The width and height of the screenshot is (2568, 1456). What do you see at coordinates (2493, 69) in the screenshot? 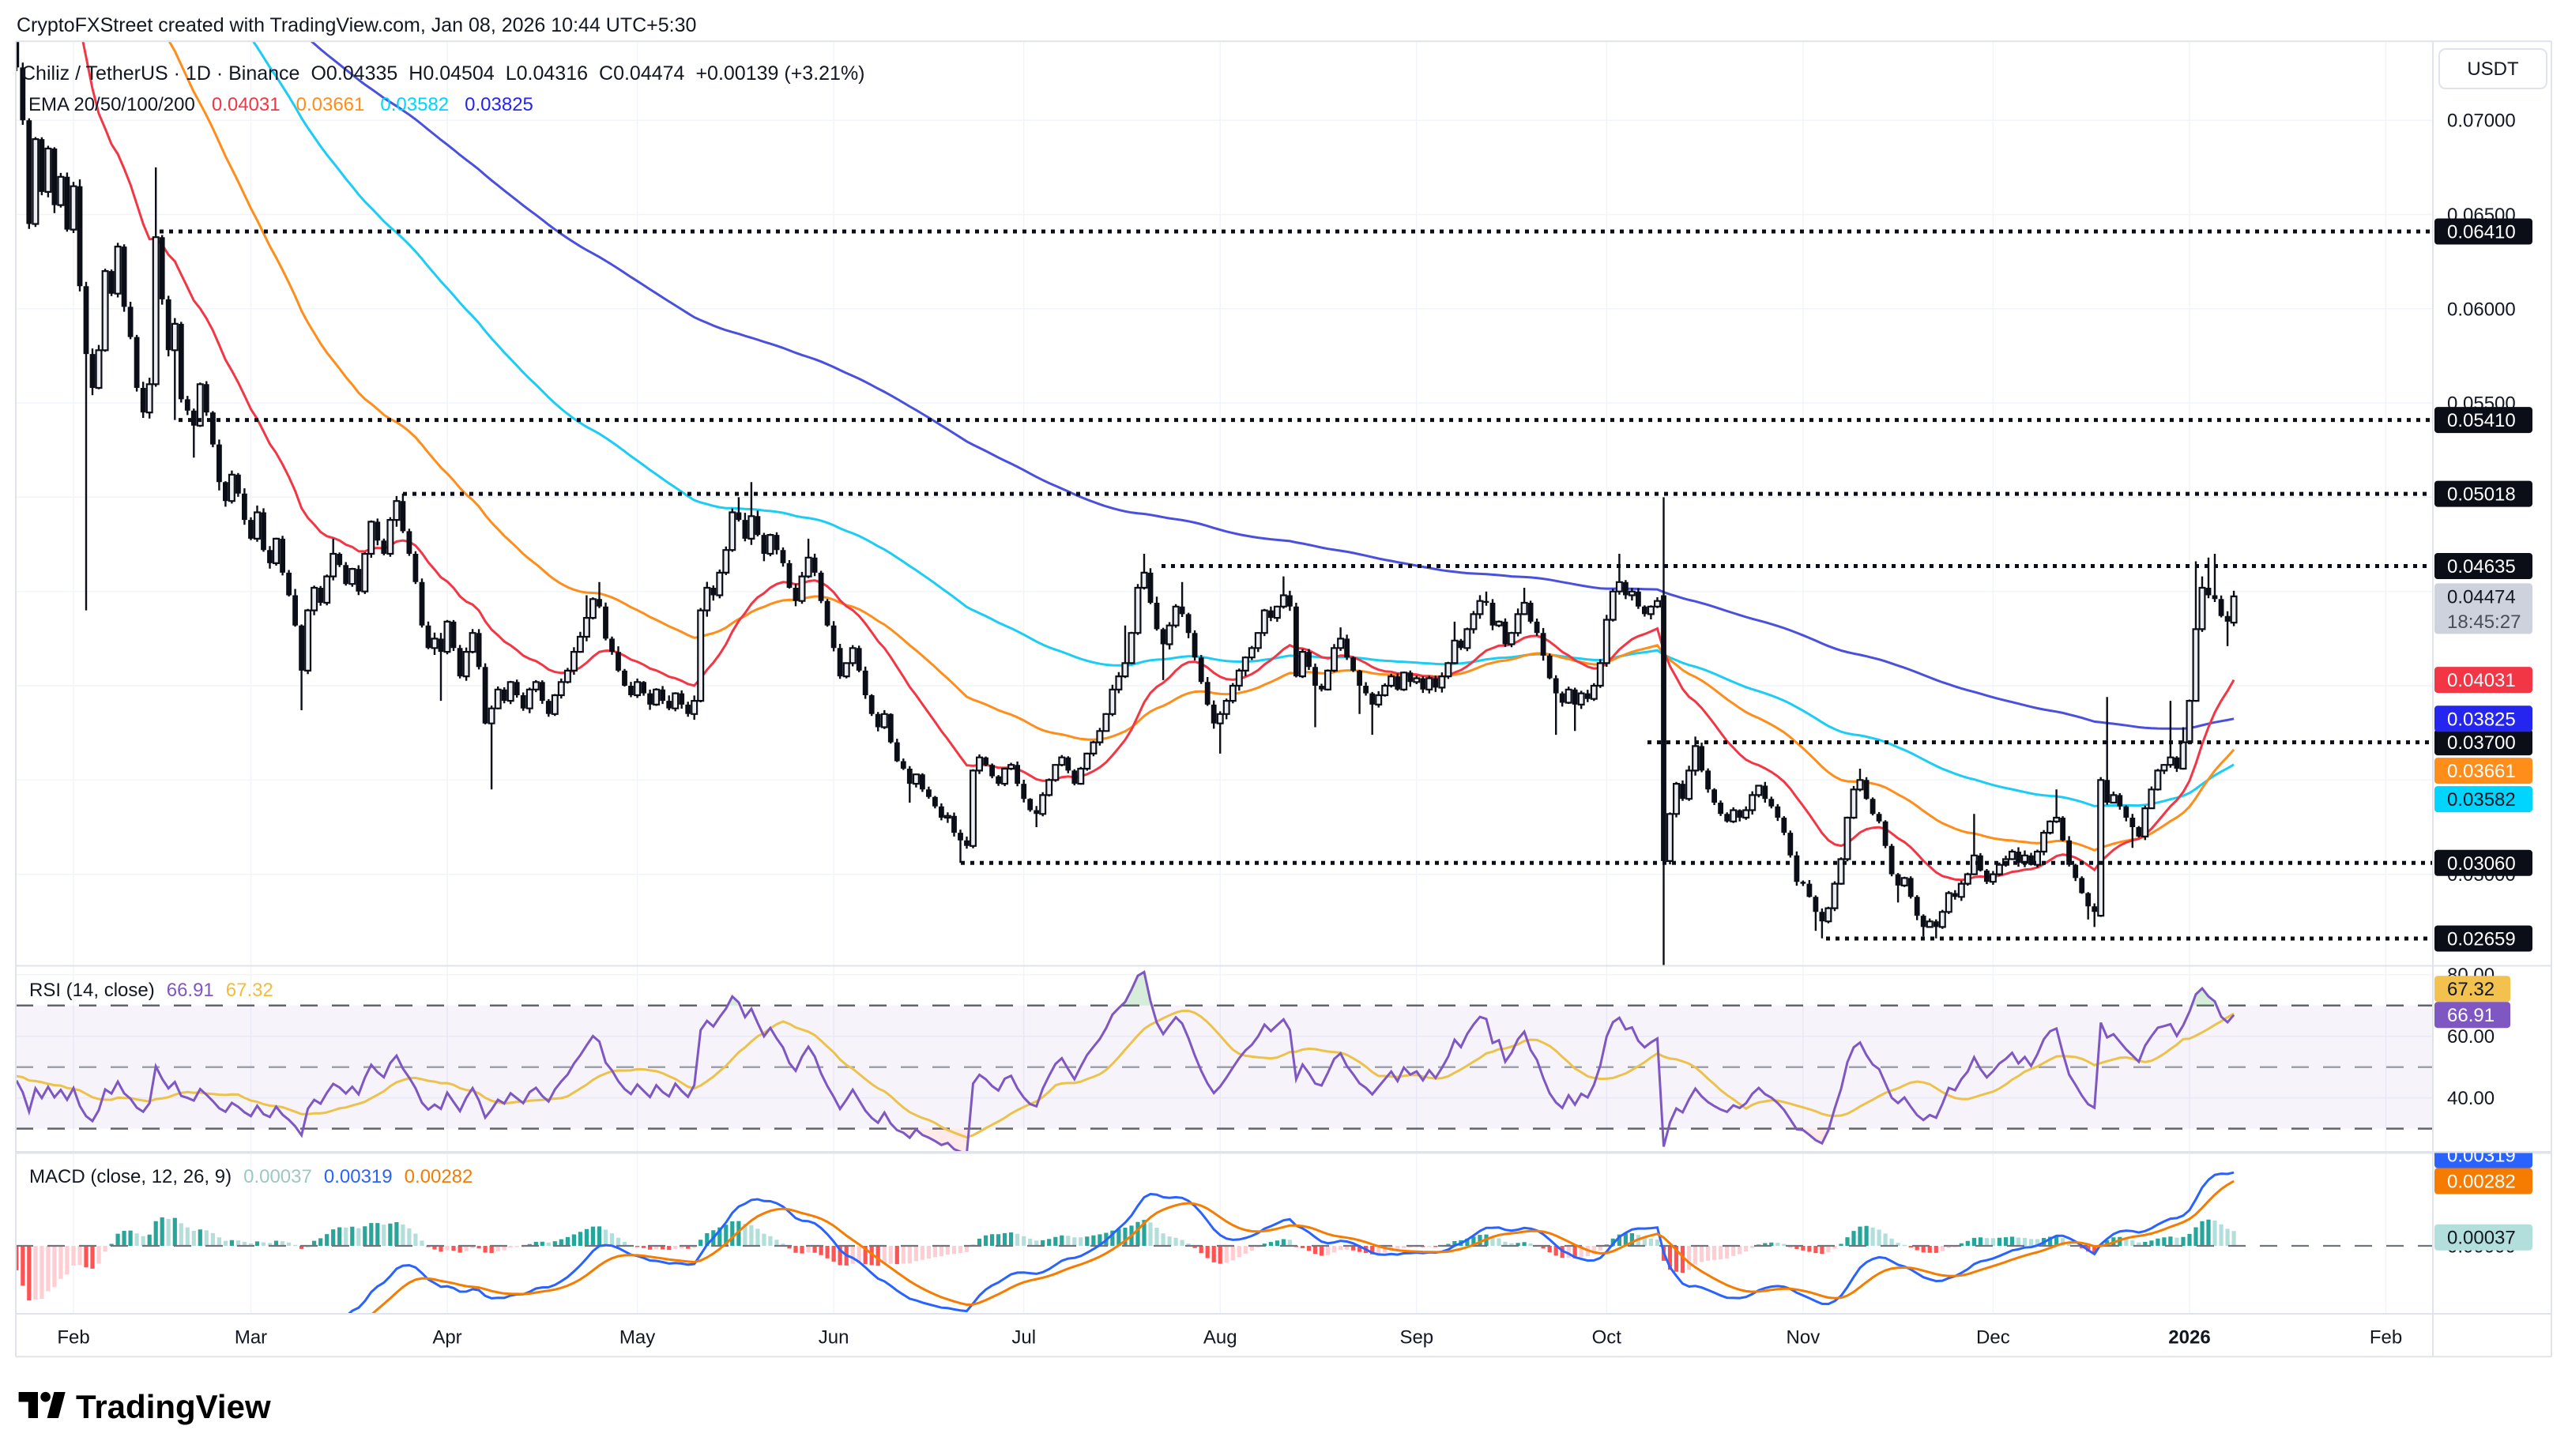
I see `svg-text: USDT` at bounding box center [2493, 69].